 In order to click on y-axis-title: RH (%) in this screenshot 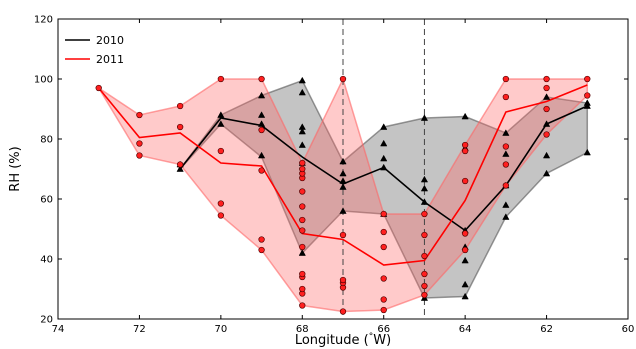, I will do `click(15, 168)`.